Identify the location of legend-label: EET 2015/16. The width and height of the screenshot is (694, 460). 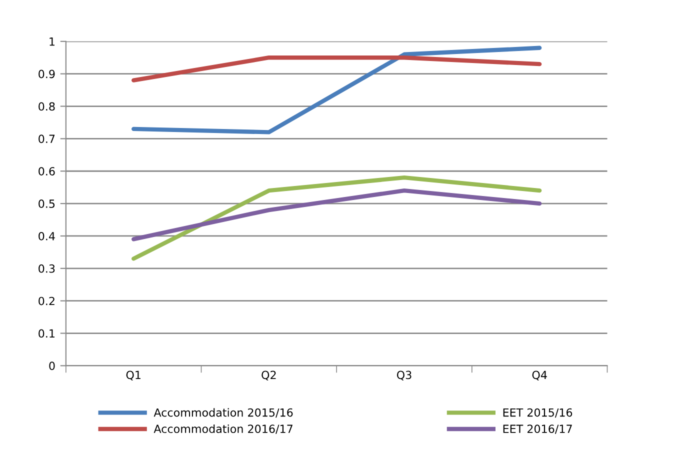
(537, 413).